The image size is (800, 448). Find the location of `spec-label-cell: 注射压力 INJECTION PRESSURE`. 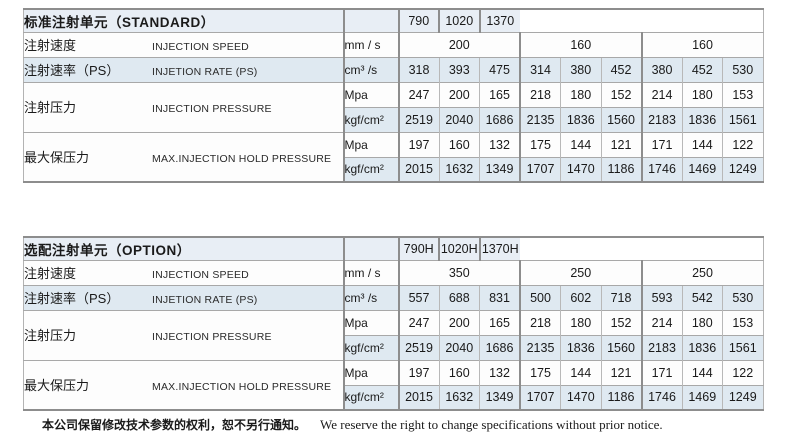

spec-label-cell: 注射压力 INJECTION PRESSURE is located at coordinates (183, 334).